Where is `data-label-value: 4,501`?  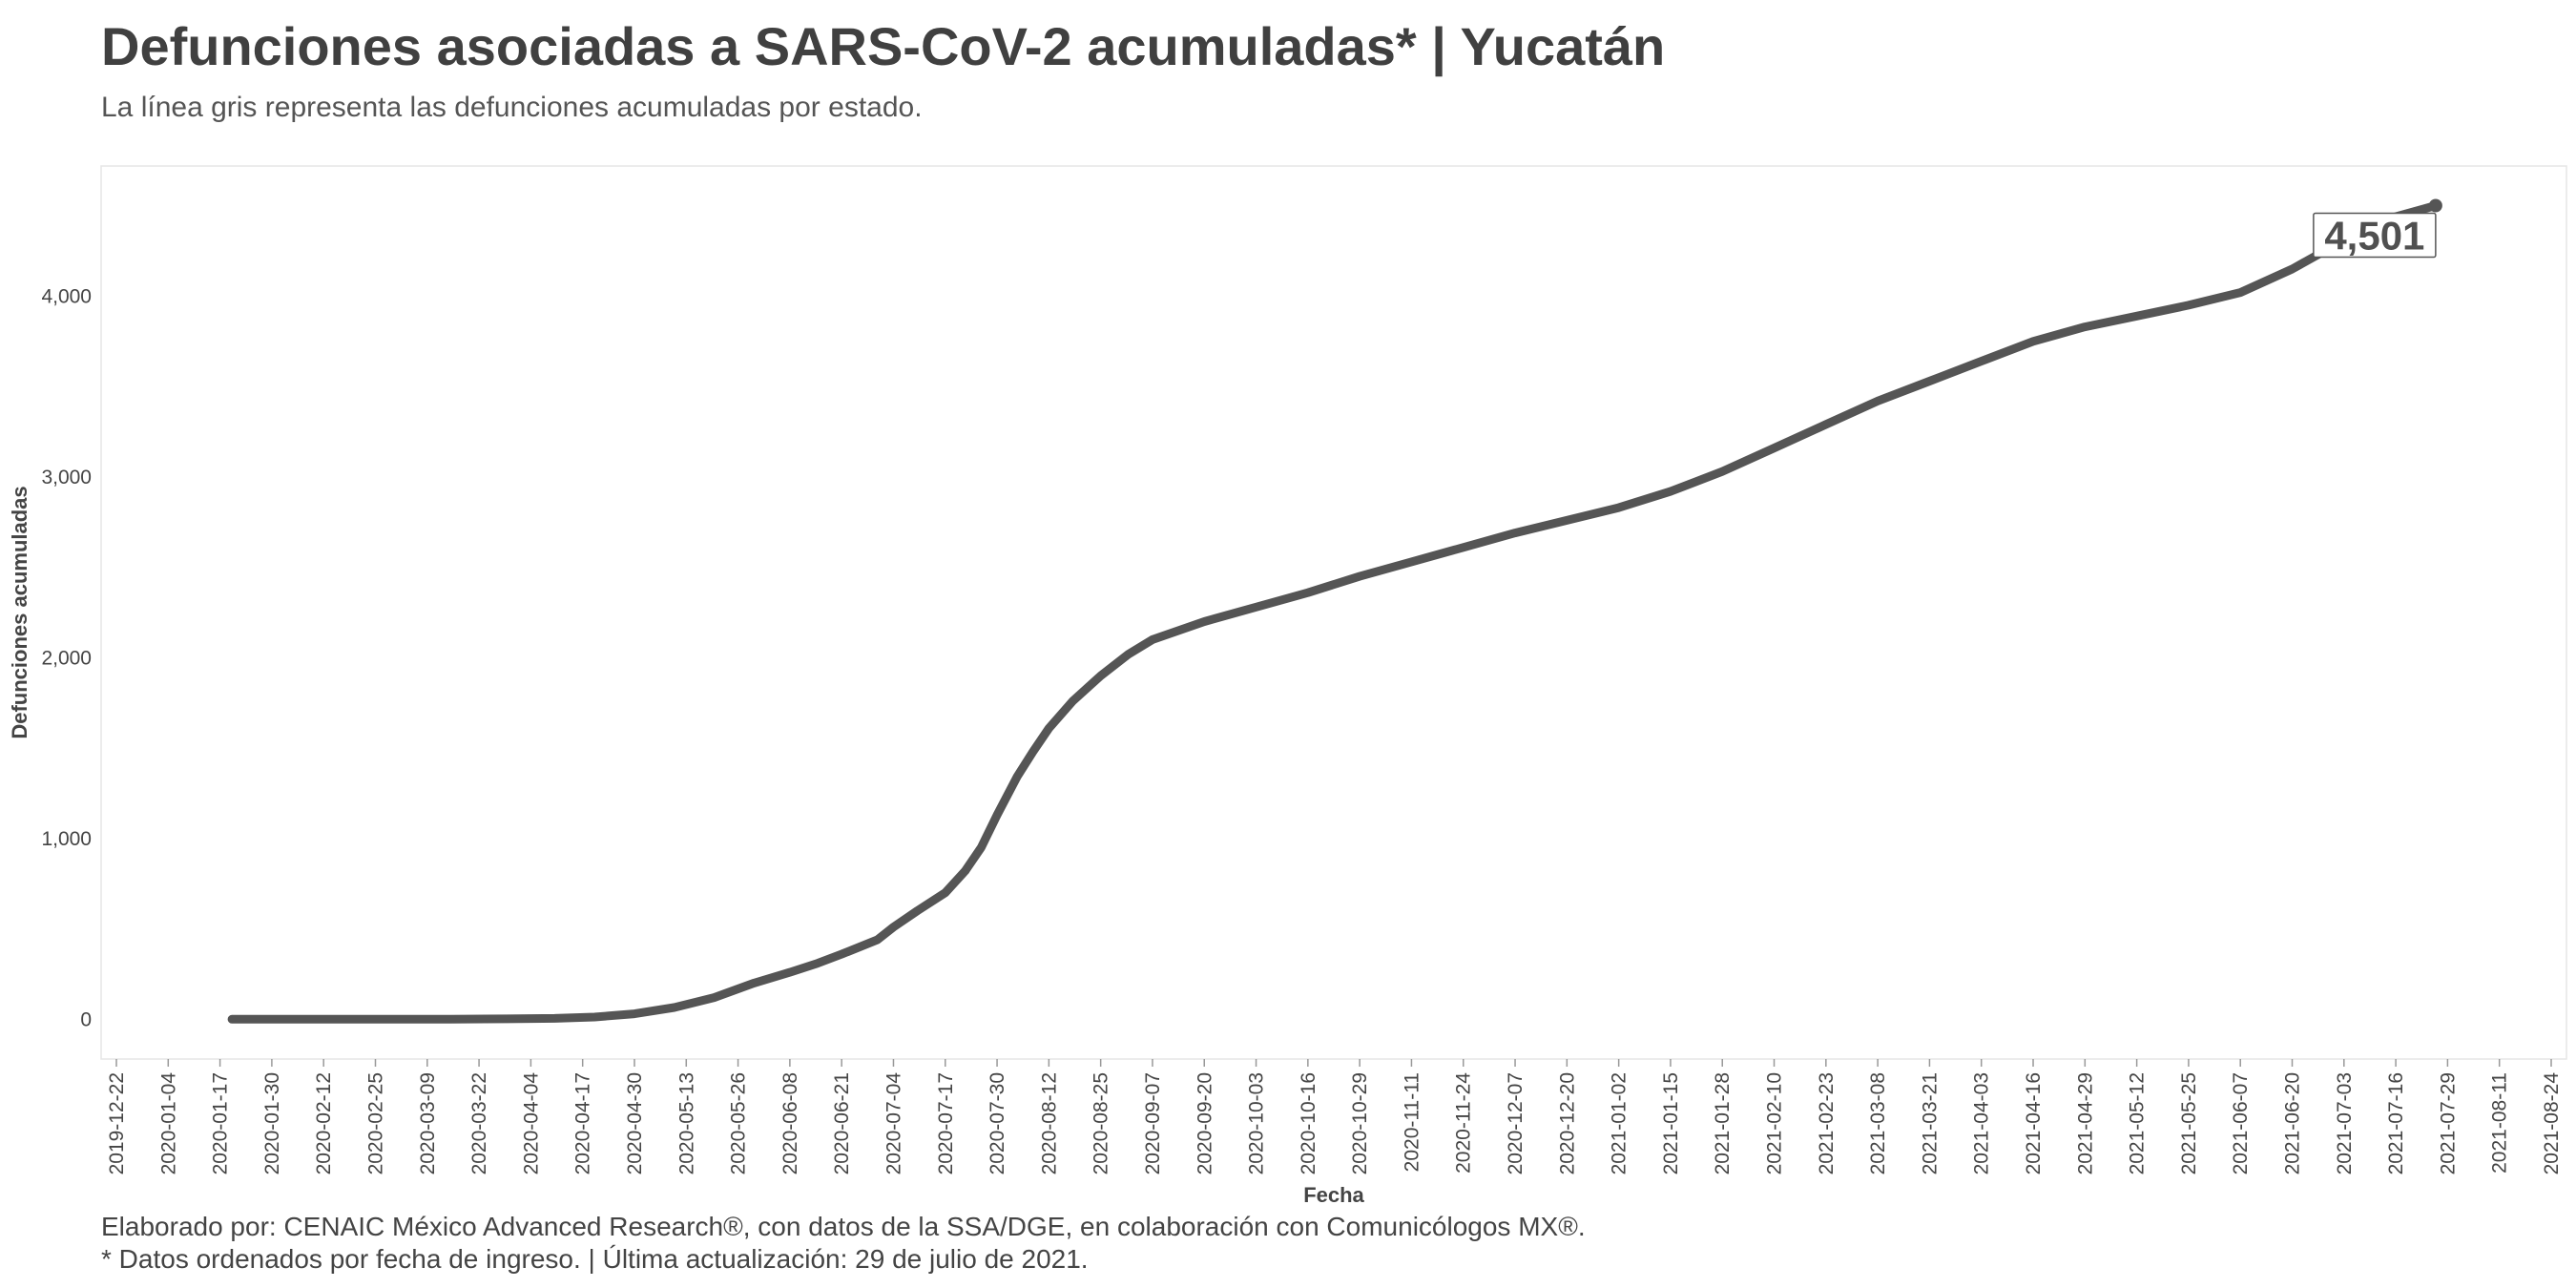 data-label-value: 4,501 is located at coordinates (2374, 235).